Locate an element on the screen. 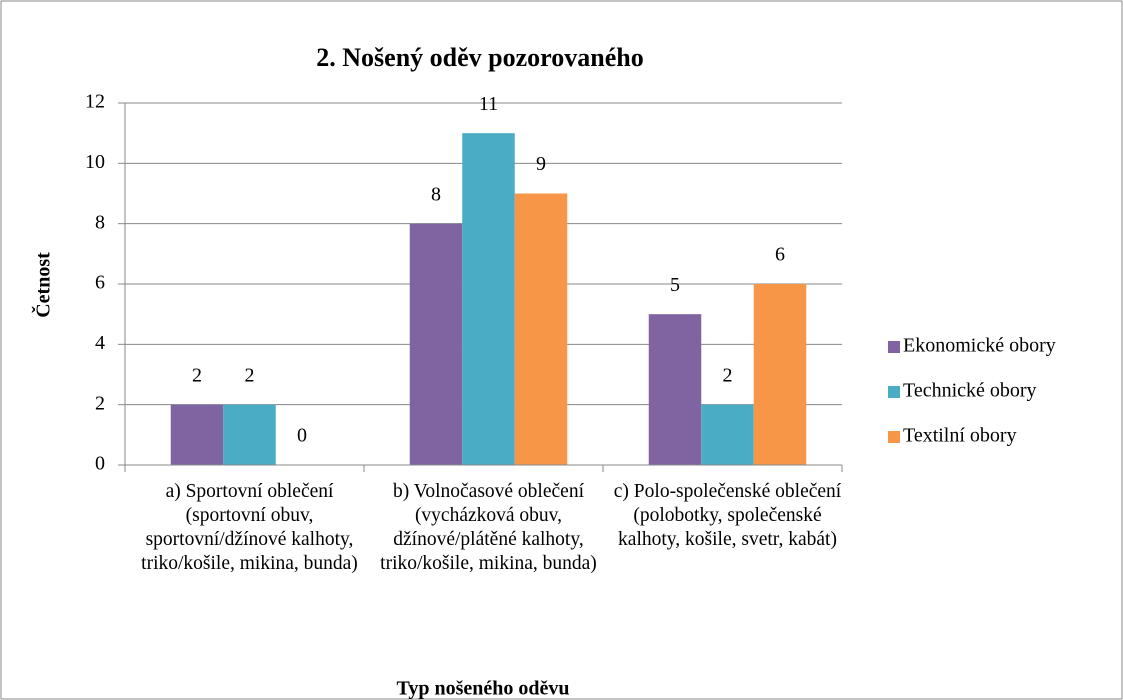 The width and height of the screenshot is (1123, 700). y-tick-label: 0 is located at coordinates (100, 464).